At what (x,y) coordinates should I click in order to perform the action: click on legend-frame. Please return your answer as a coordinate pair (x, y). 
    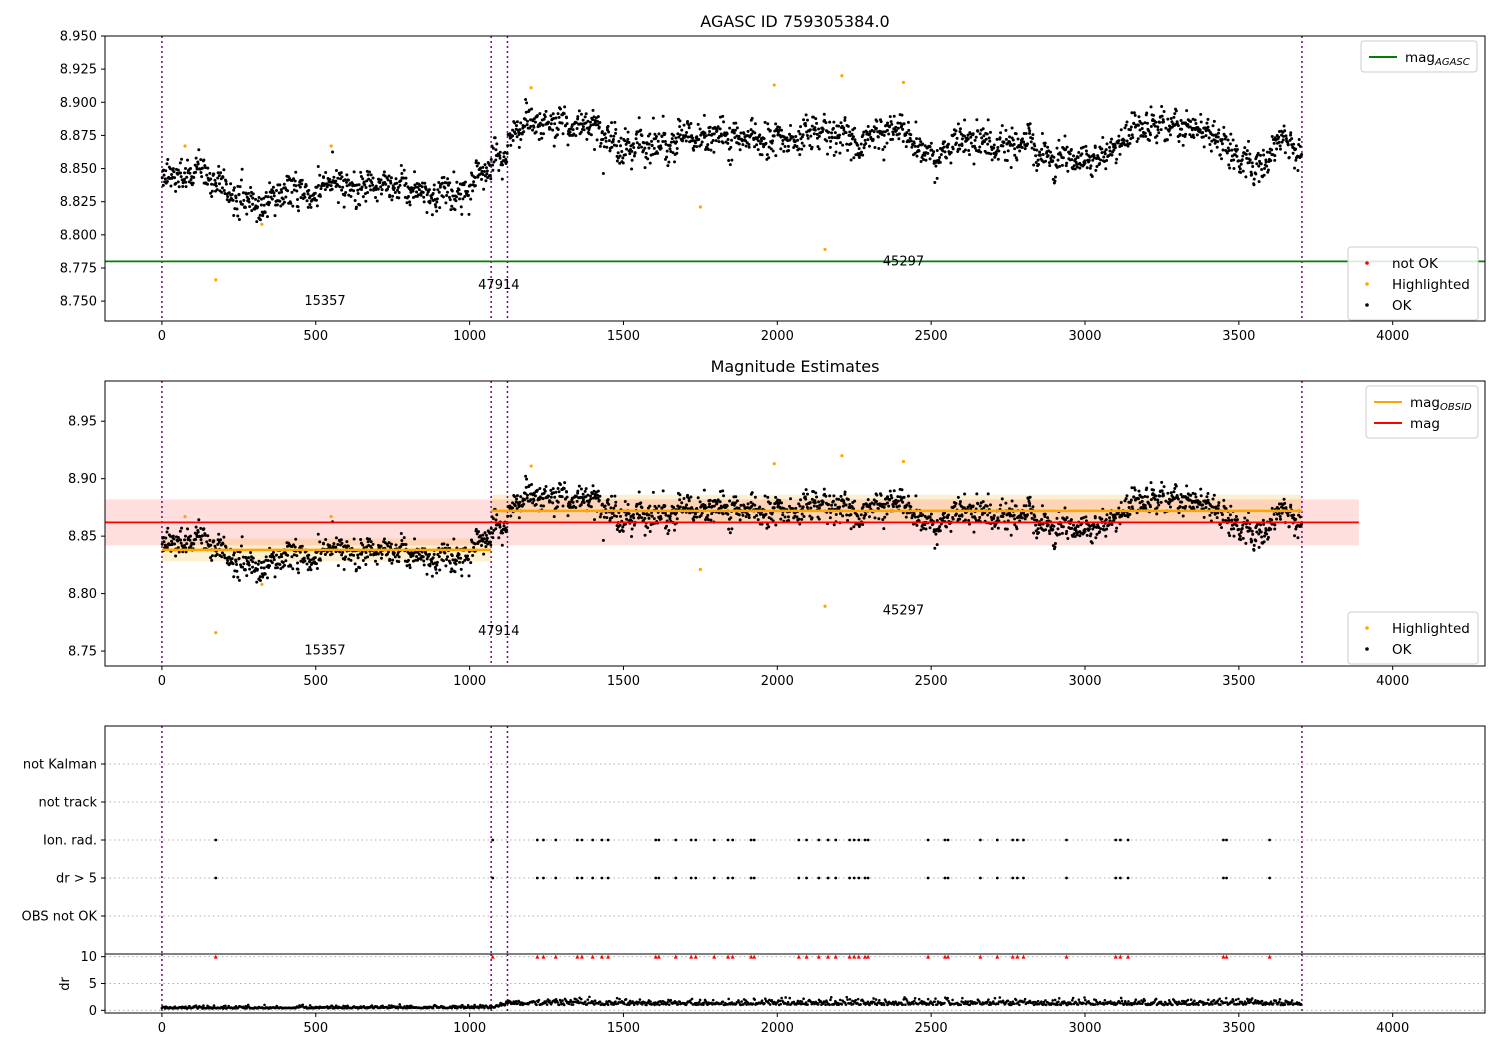
    Looking at the image, I should click on (1413, 638).